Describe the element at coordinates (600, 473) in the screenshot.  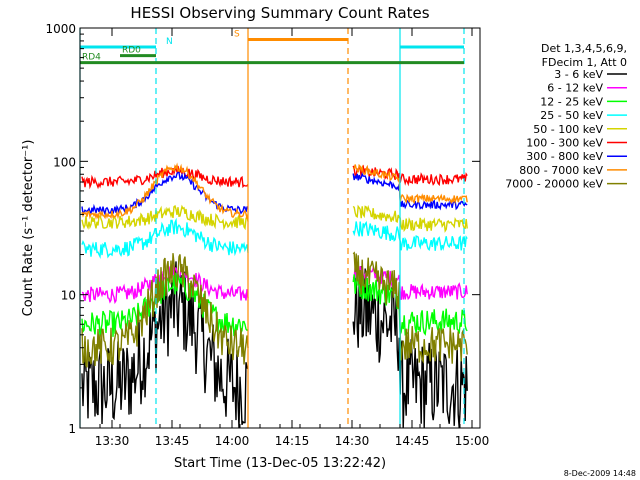
I see `footer-date: 8-Dec-2009 14:48` at that location.